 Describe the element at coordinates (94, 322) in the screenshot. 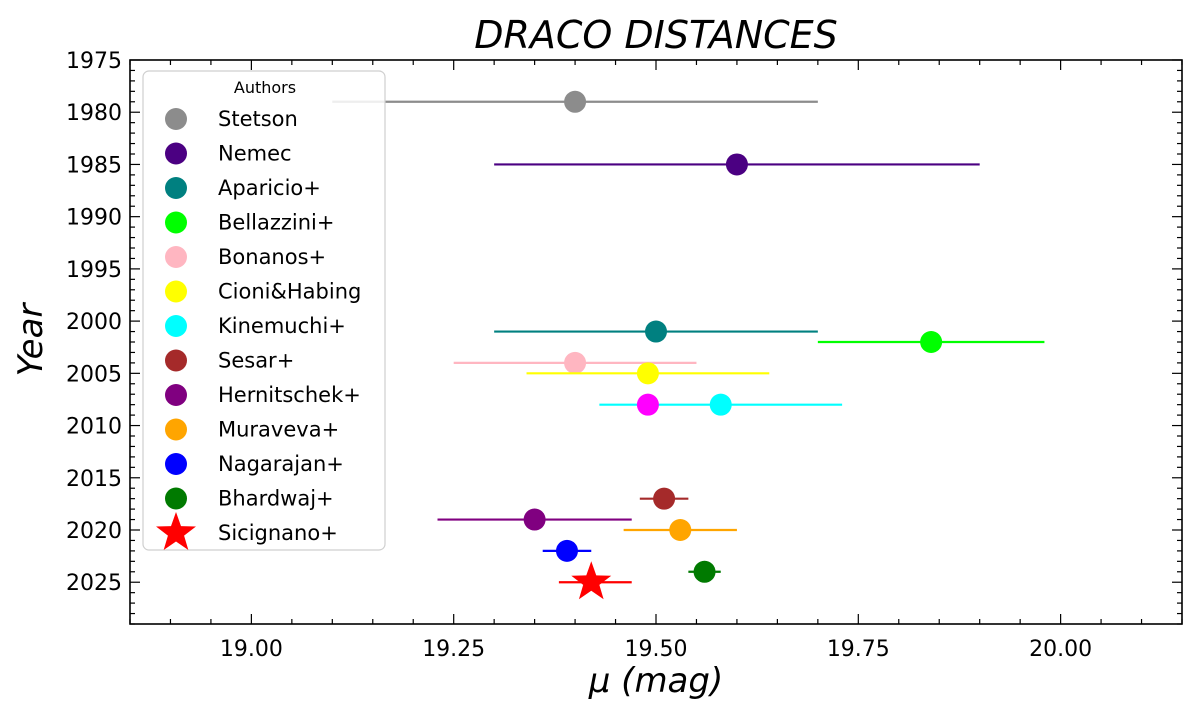

I see `y-tick-label: 2000` at that location.